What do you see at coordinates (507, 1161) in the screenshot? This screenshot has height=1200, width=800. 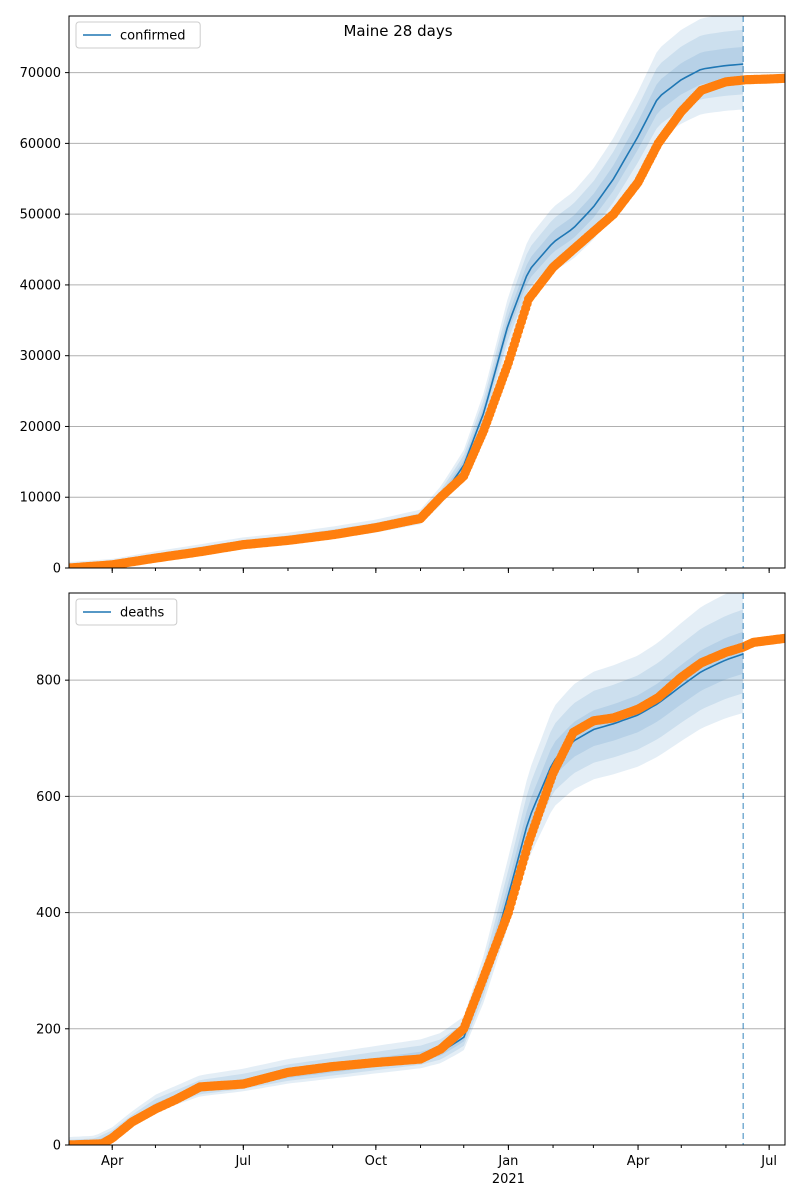 I see `x-tick-label: Jan` at bounding box center [507, 1161].